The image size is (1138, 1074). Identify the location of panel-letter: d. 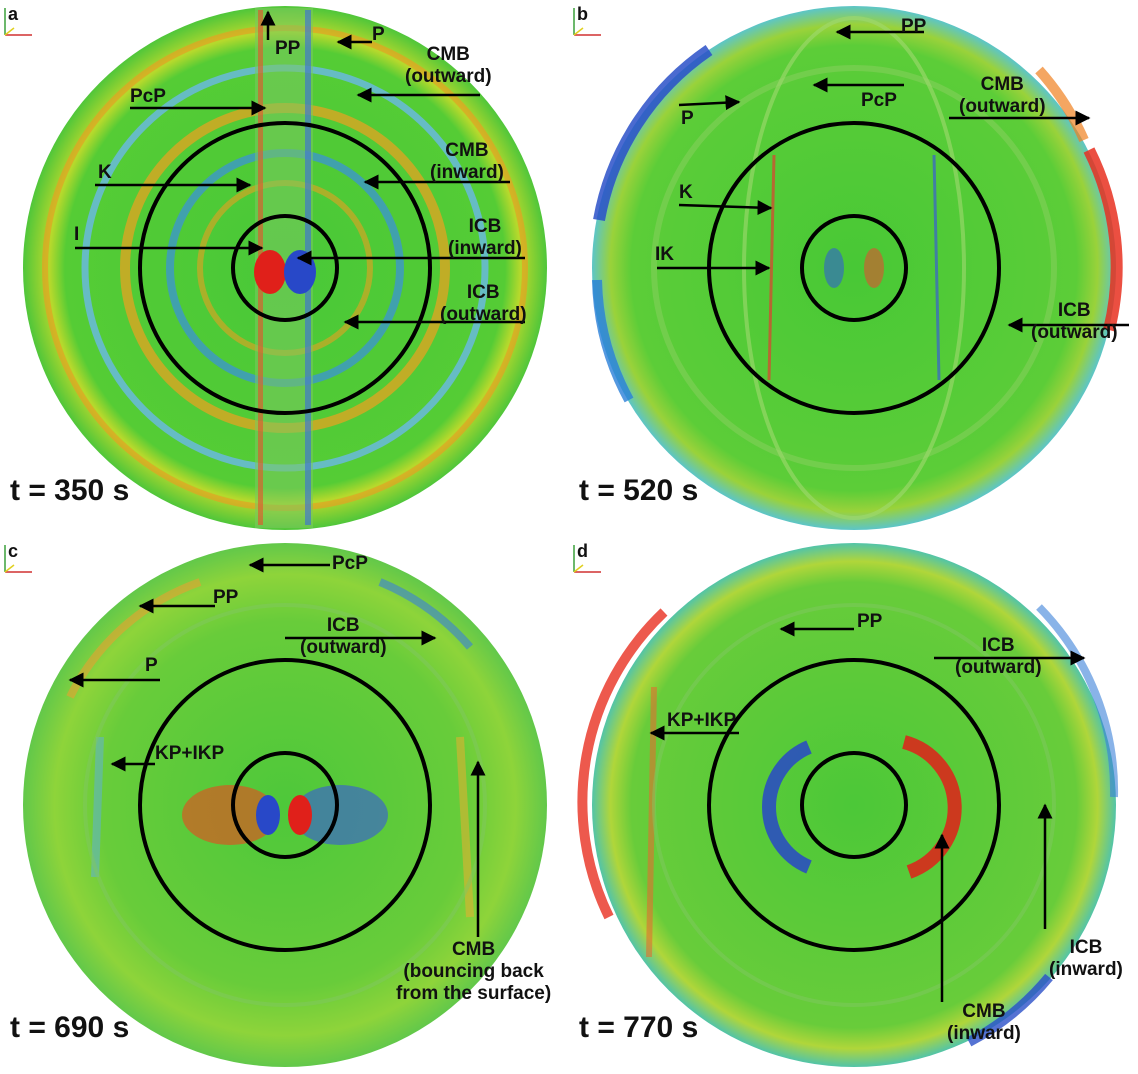
(582, 551).